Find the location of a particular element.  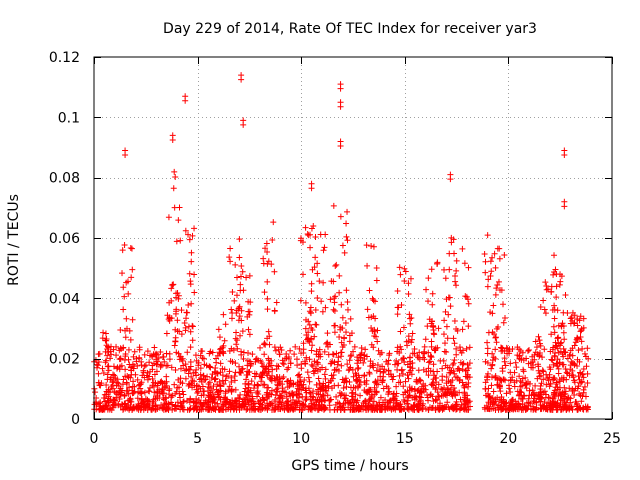

y-tick-label: 0 is located at coordinates (75, 420).